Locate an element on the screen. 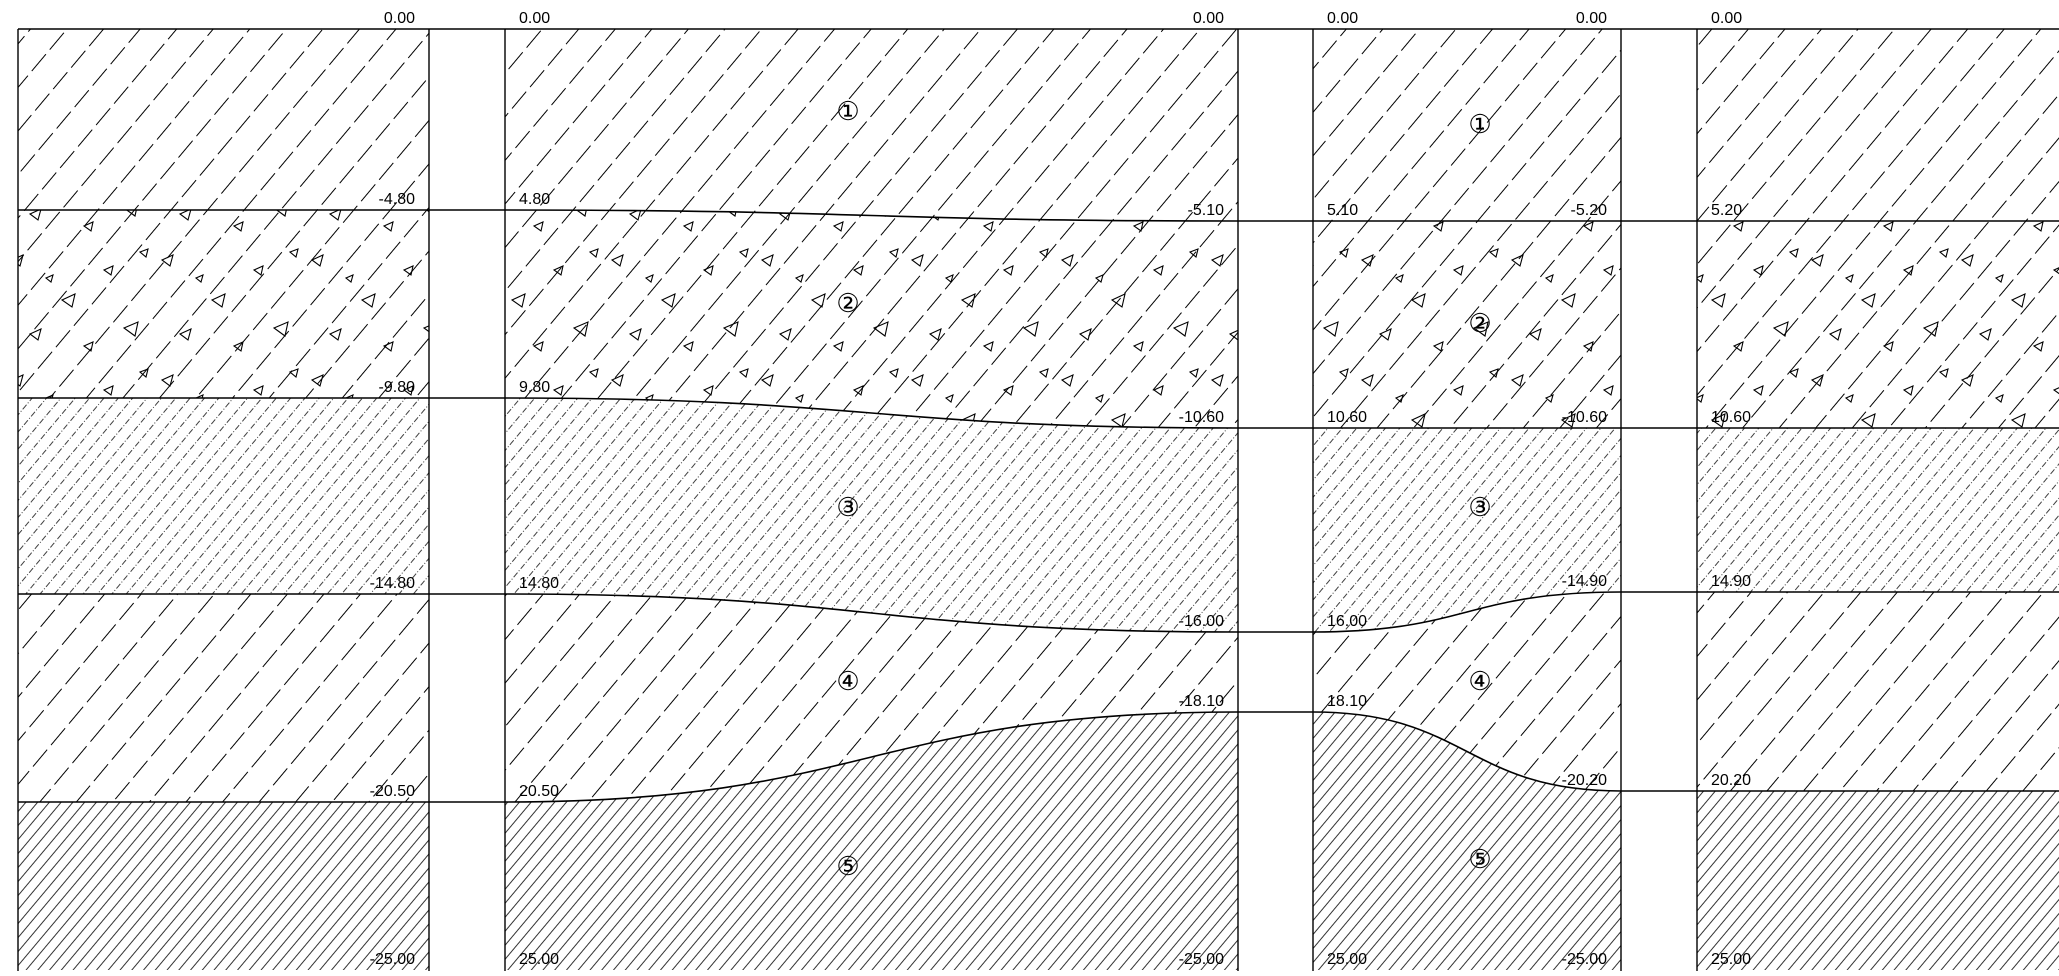  elevation-label-right: -9.80 is located at coordinates (397, 387).